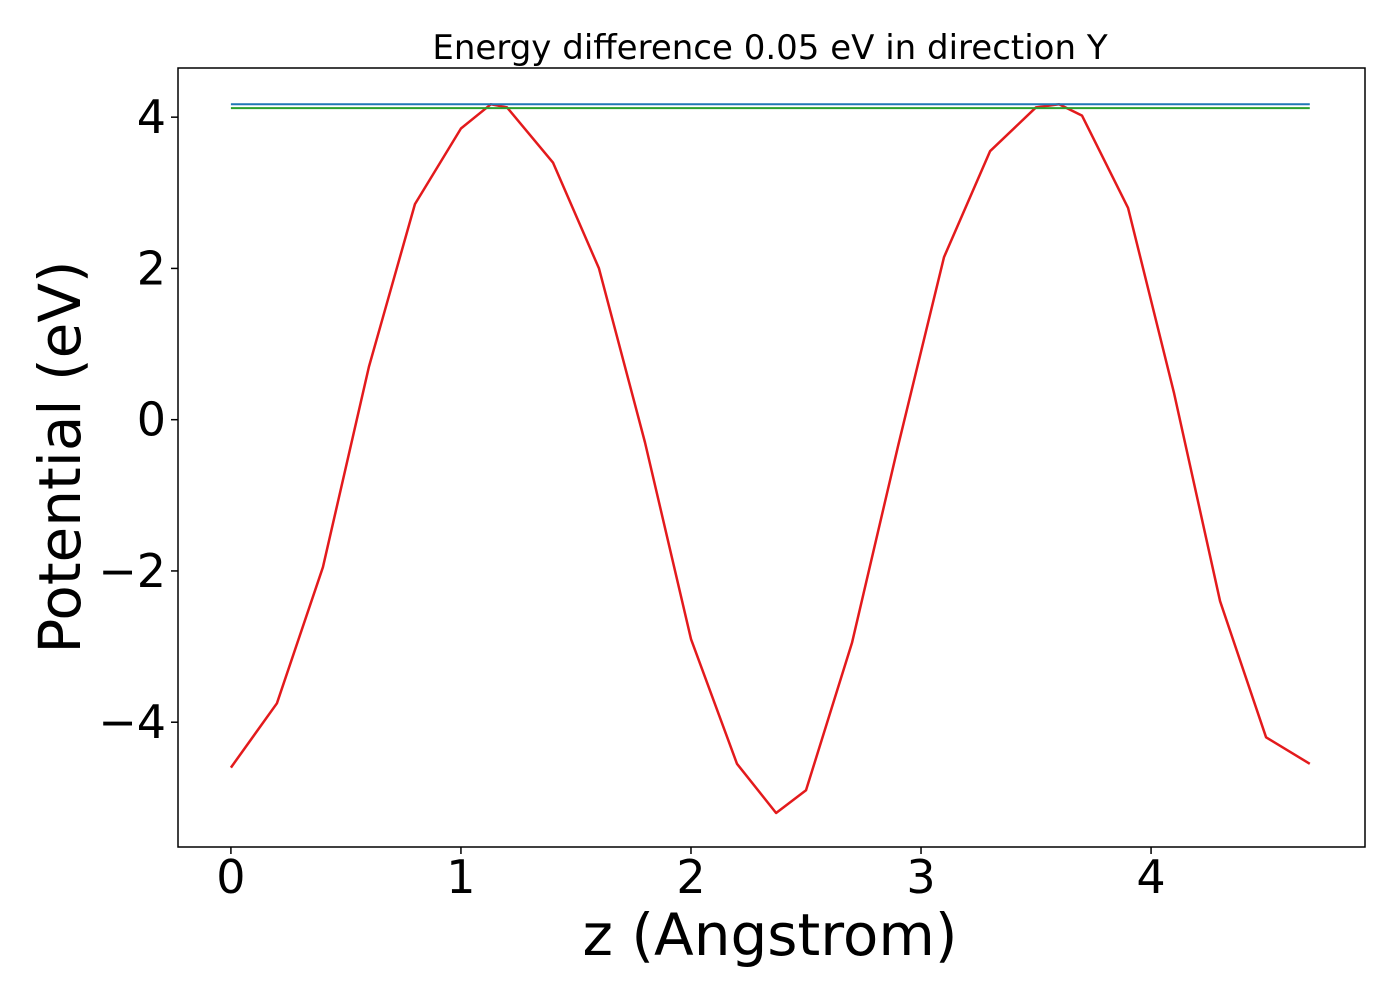  Describe the element at coordinates (151, 268) in the screenshot. I see `y-tick-label: 2` at that location.